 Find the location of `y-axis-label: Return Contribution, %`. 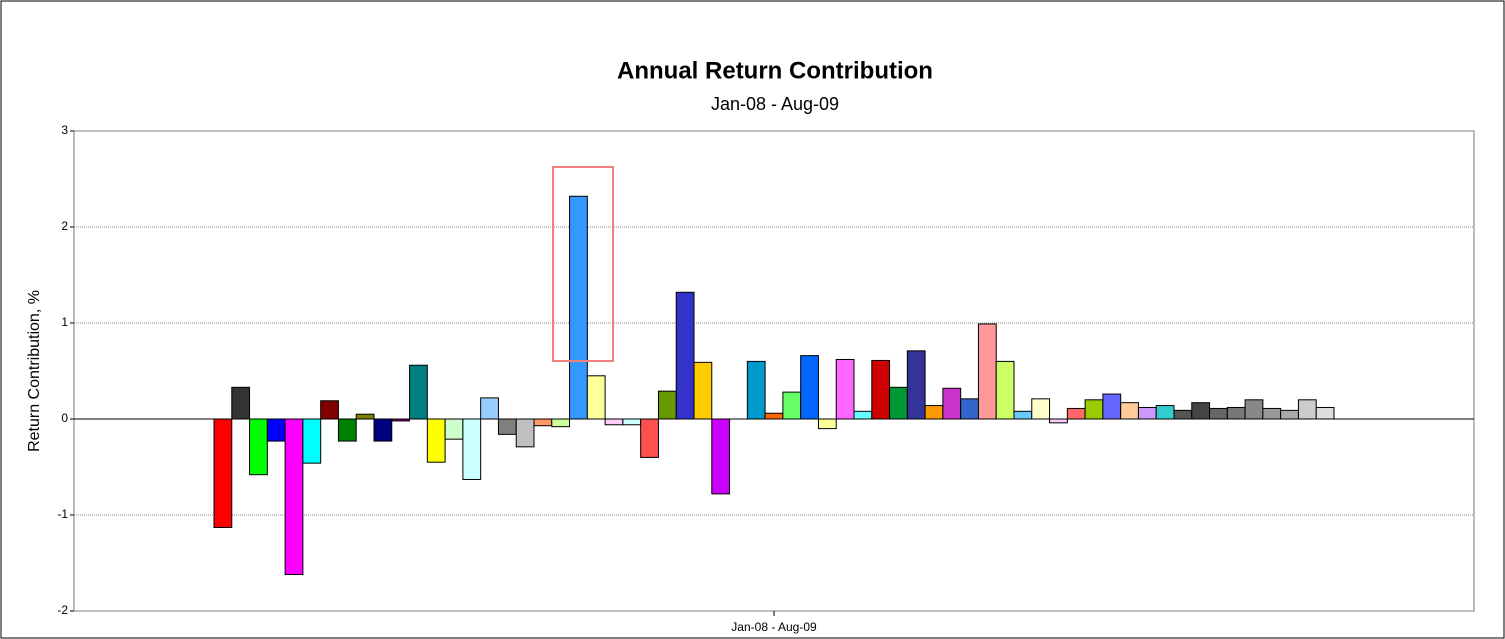

y-axis-label: Return Contribution, % is located at coordinates (34, 371).